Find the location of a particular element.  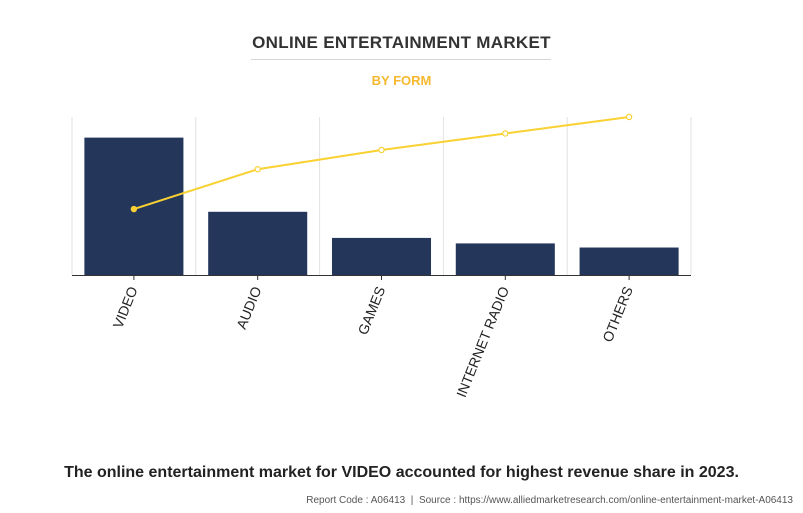

x-tick-label: INTERNET RADIO is located at coordinates (482, 341).